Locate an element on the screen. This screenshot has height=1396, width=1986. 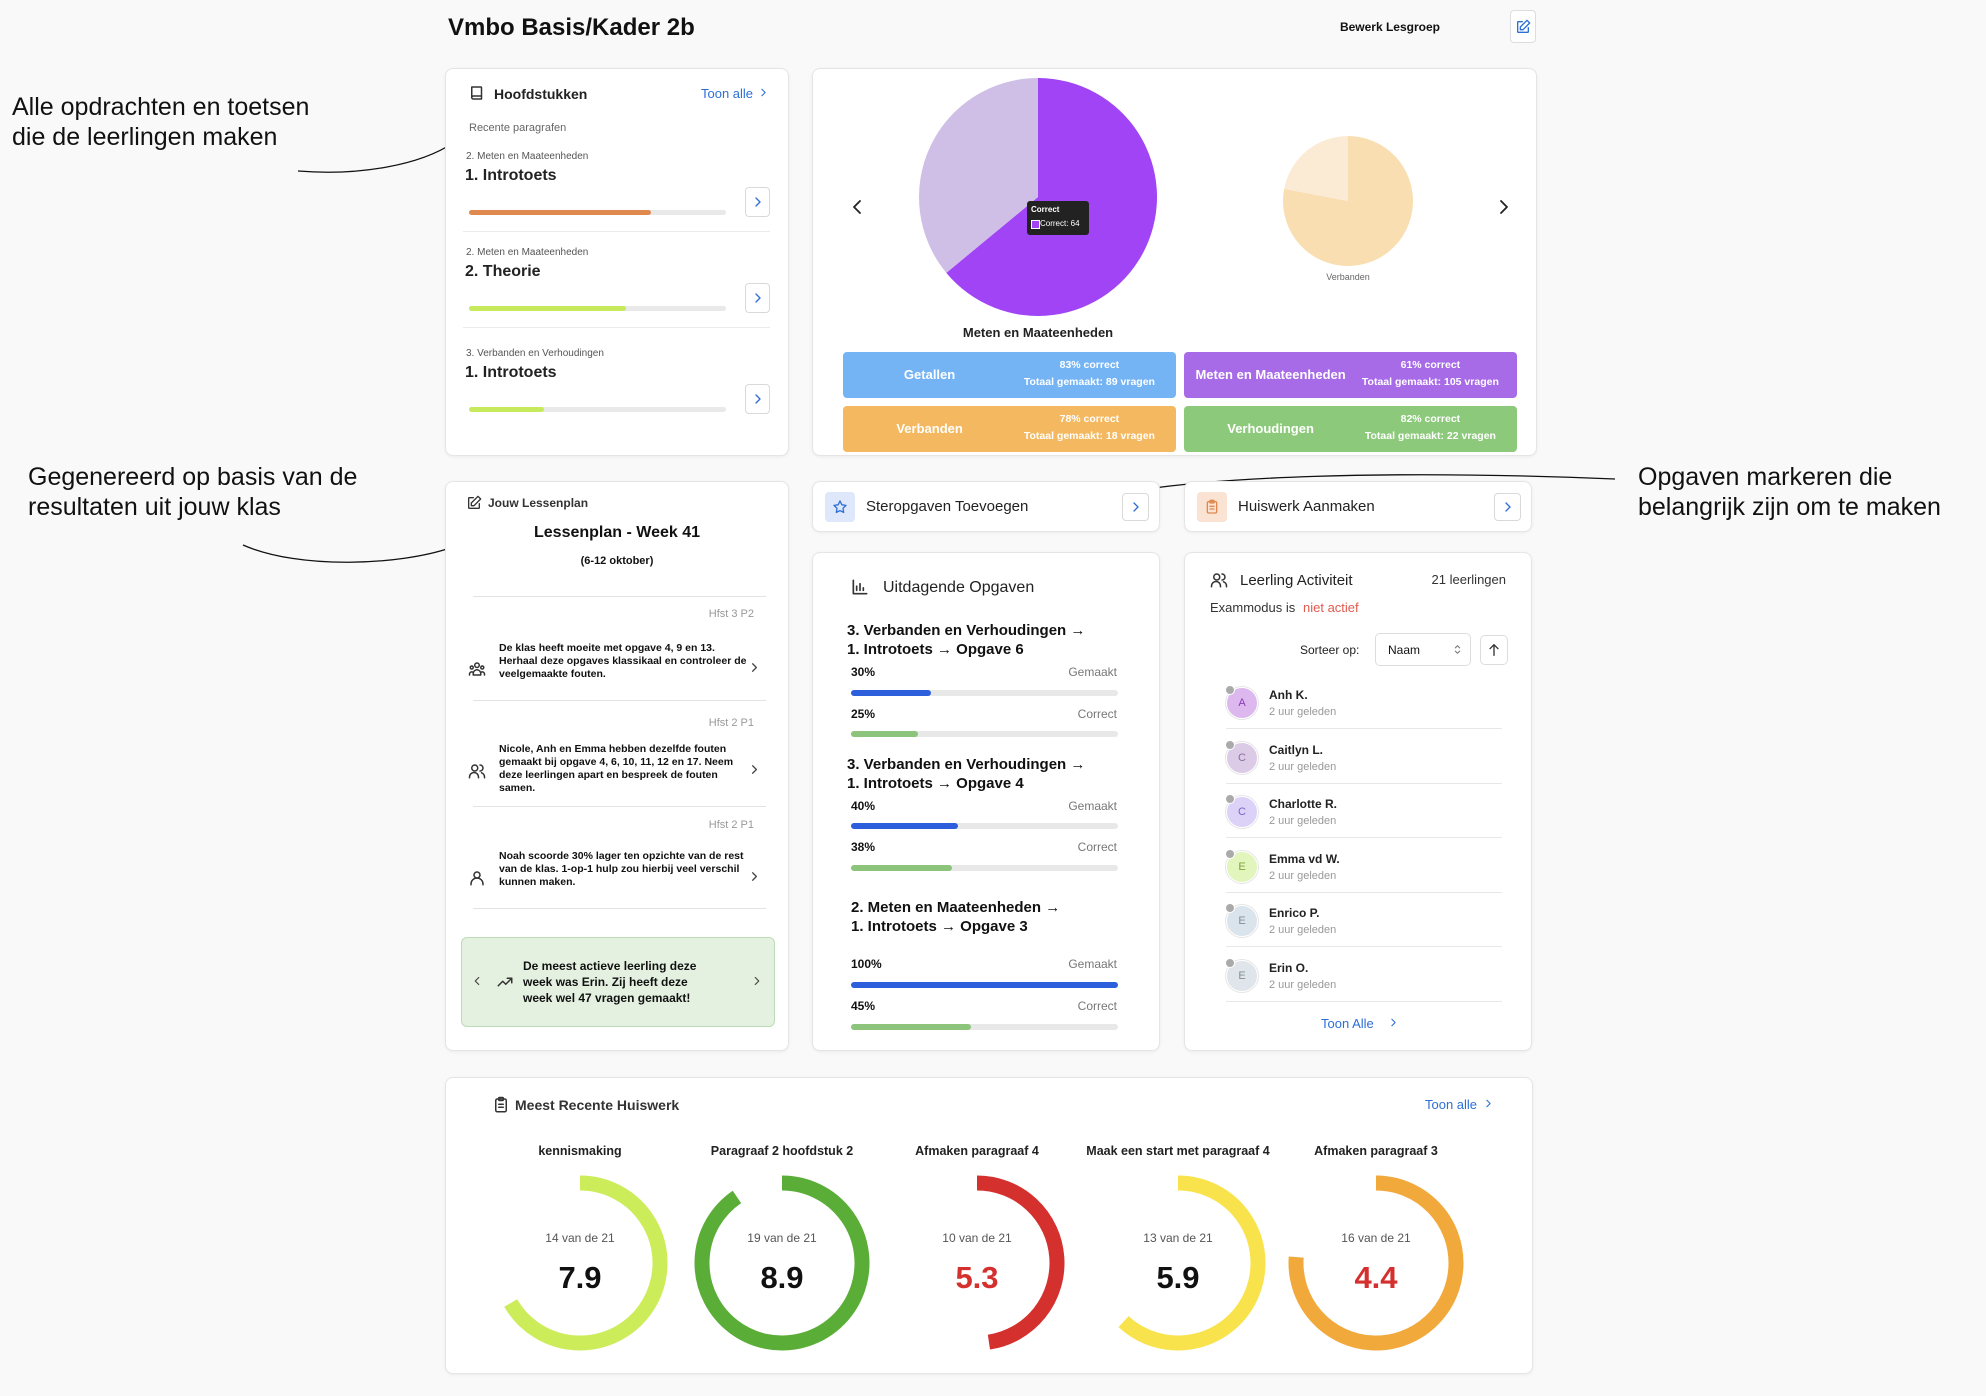
progress-track is located at coordinates (597, 308).